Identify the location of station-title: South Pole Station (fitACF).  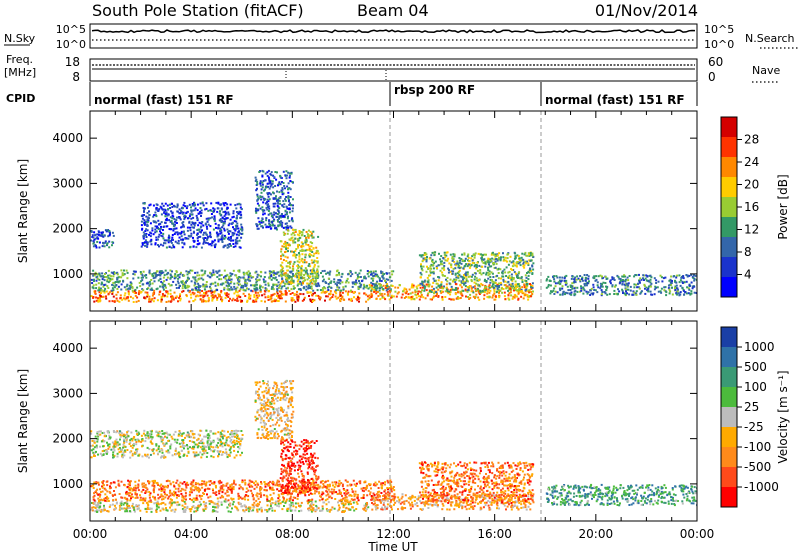
(198, 10).